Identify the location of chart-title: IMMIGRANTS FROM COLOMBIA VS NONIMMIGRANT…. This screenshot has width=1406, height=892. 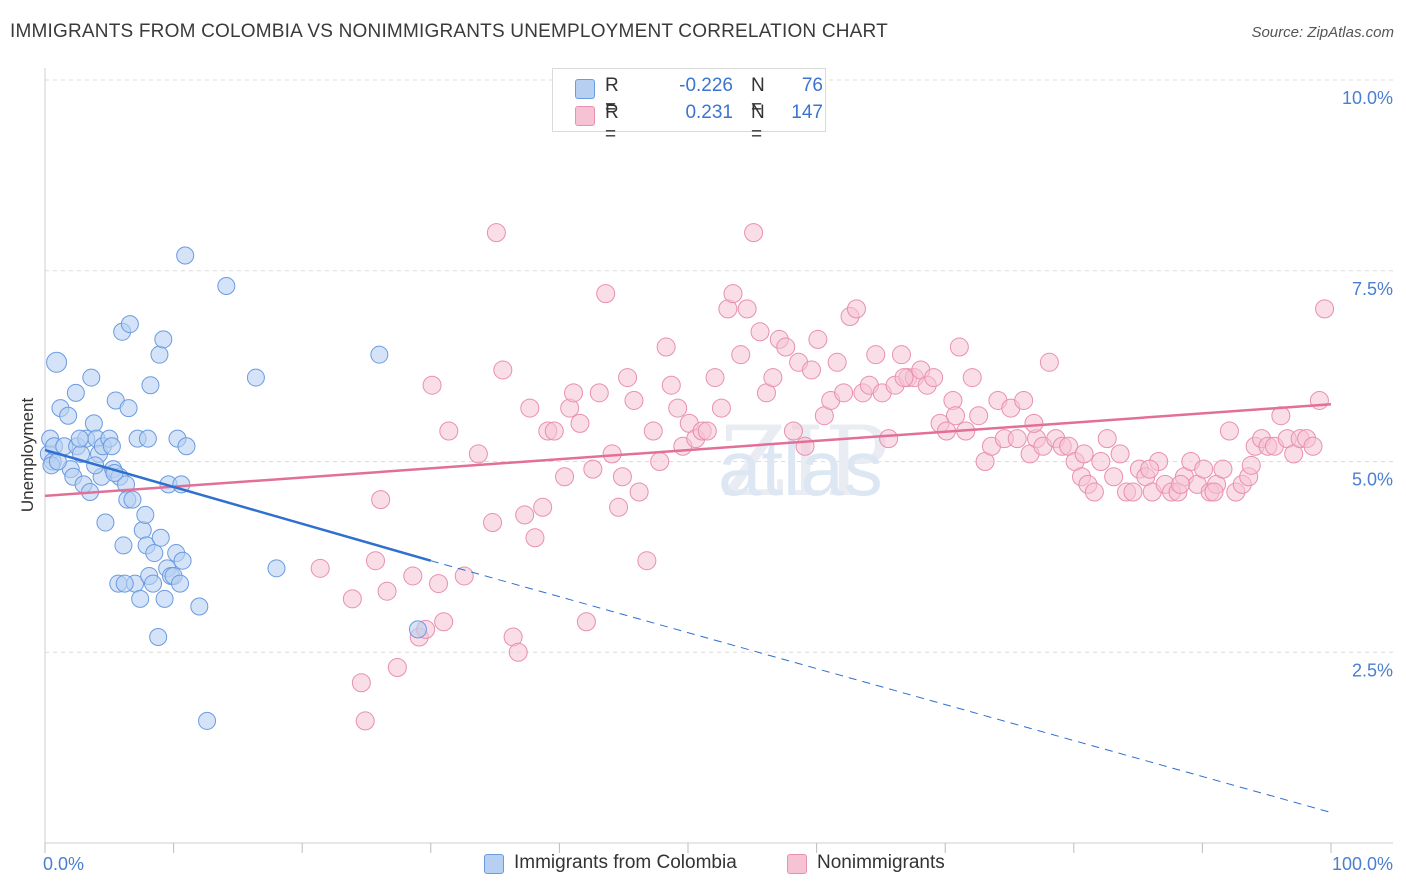
(449, 31).